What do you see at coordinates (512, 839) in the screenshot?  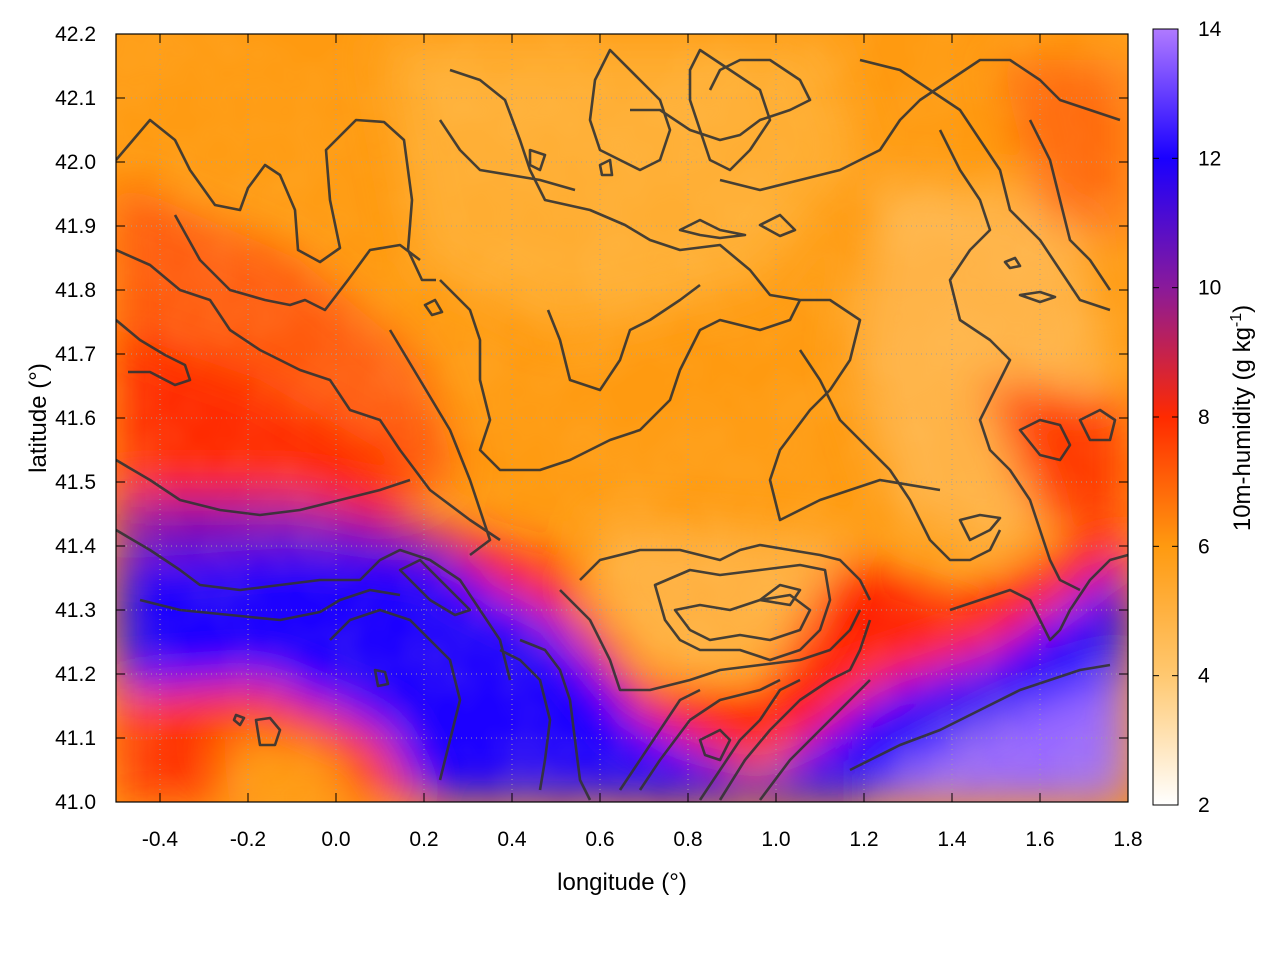 I see `x-tick-label: 0.4` at bounding box center [512, 839].